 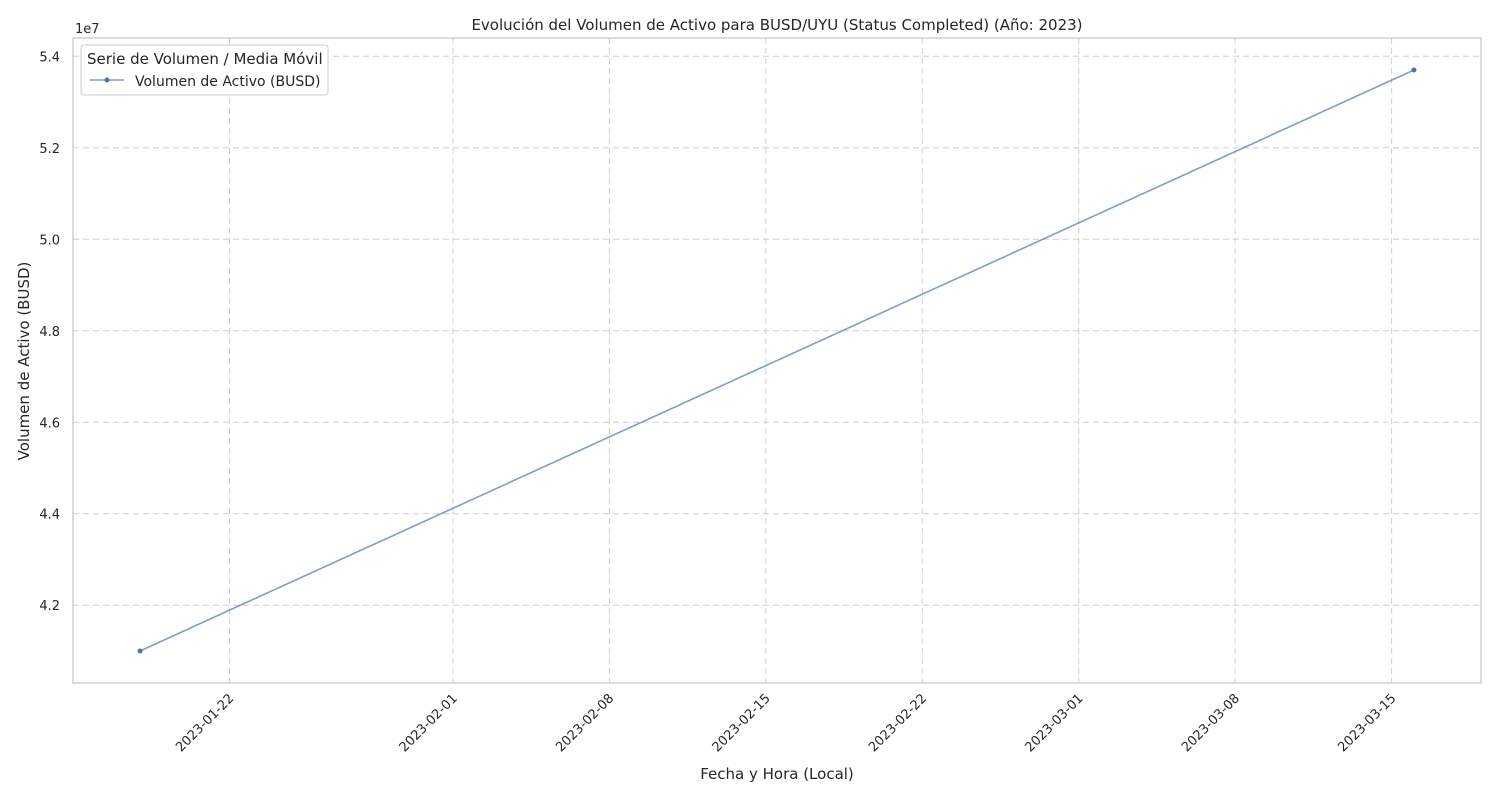 I want to click on x-tick-label: 2023-01-22, so click(x=205, y=723).